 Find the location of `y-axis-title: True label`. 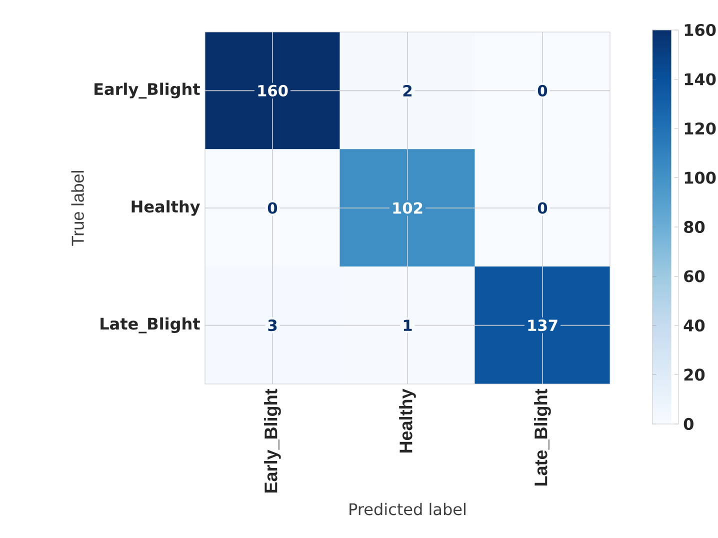

y-axis-title: True label is located at coordinates (77, 208).